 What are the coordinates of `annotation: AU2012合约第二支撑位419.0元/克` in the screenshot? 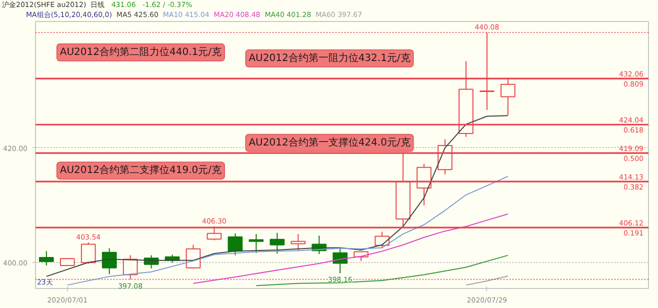 It's located at (141, 170).